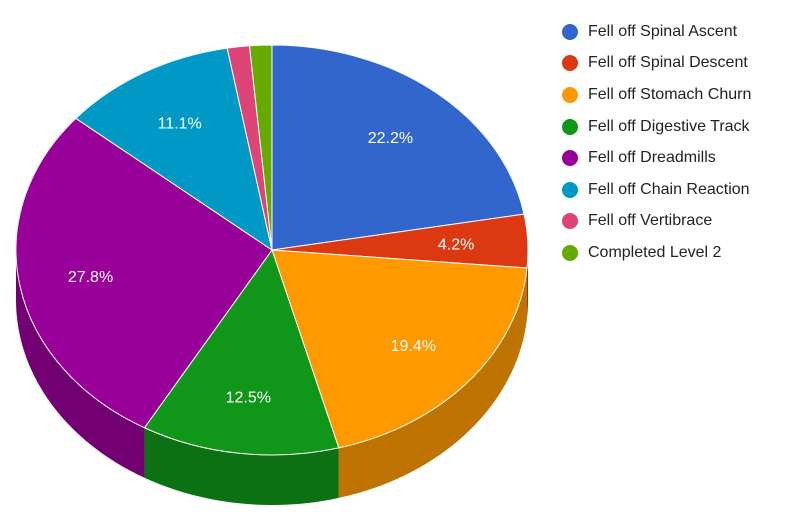  Describe the element at coordinates (669, 126) in the screenshot. I see `legend-label: Fell off Digestive Track` at that location.